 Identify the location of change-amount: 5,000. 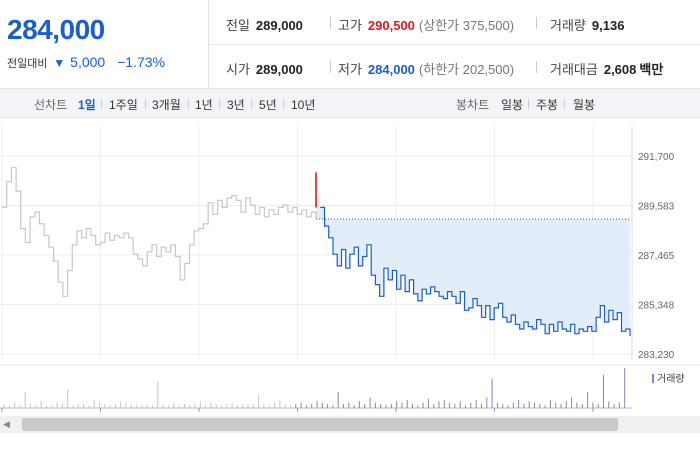
(88, 62).